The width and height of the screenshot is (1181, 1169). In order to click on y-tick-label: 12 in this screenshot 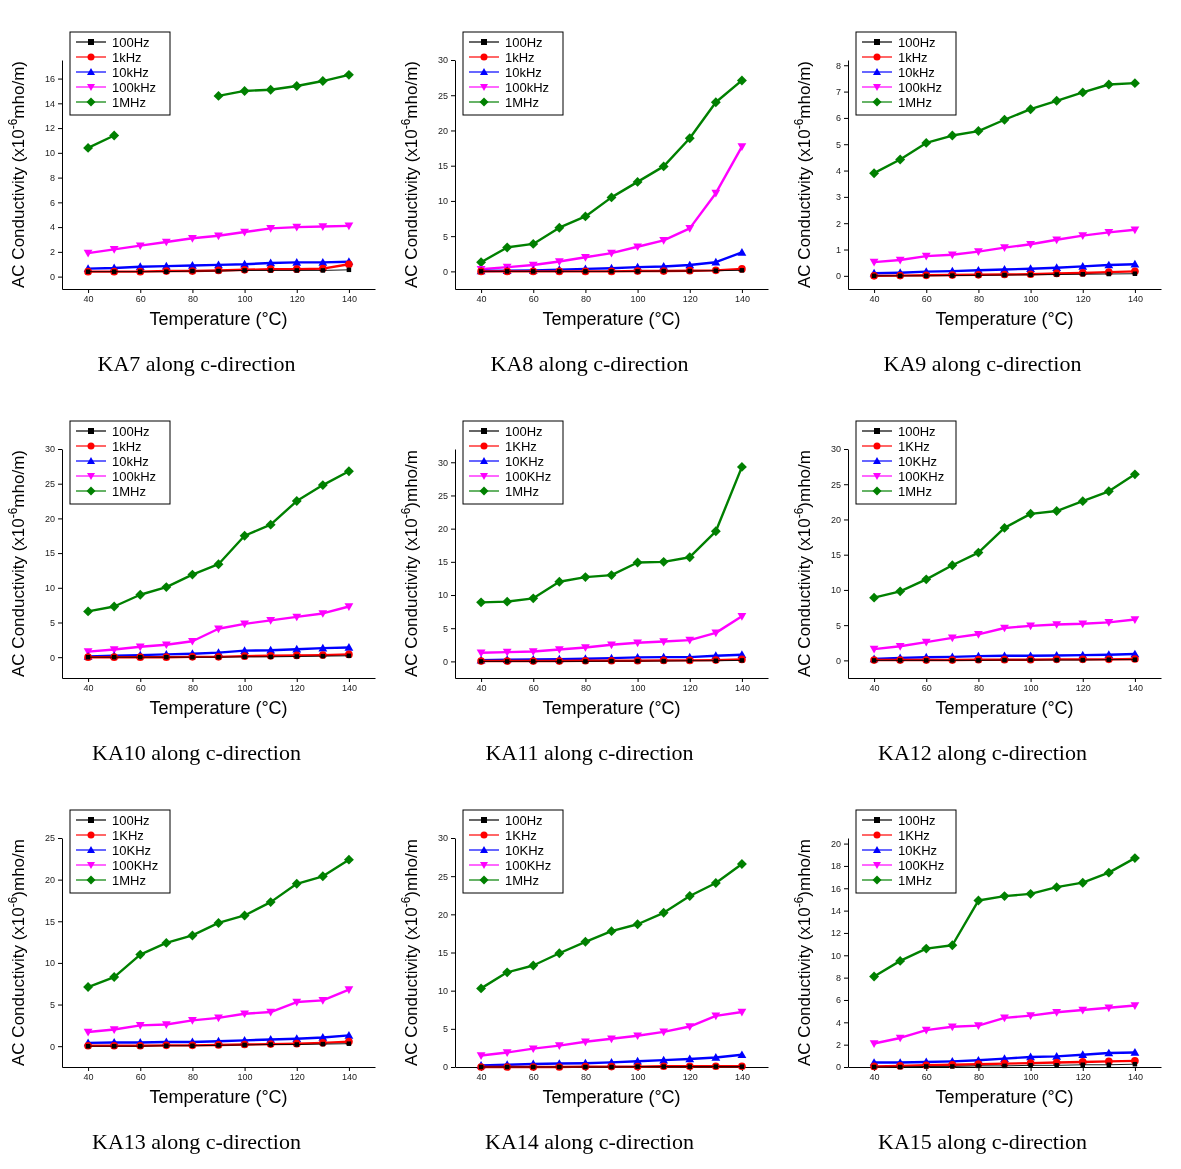, I will do `click(835, 933)`.